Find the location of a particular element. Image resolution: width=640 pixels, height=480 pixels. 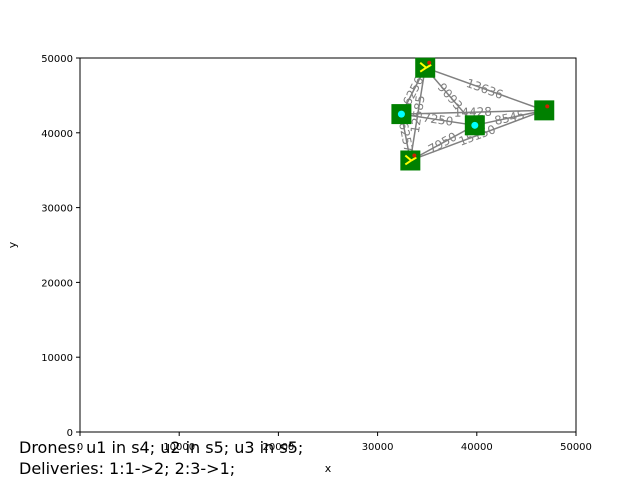

edge-distance-label: 7250 is located at coordinates (438, 119).